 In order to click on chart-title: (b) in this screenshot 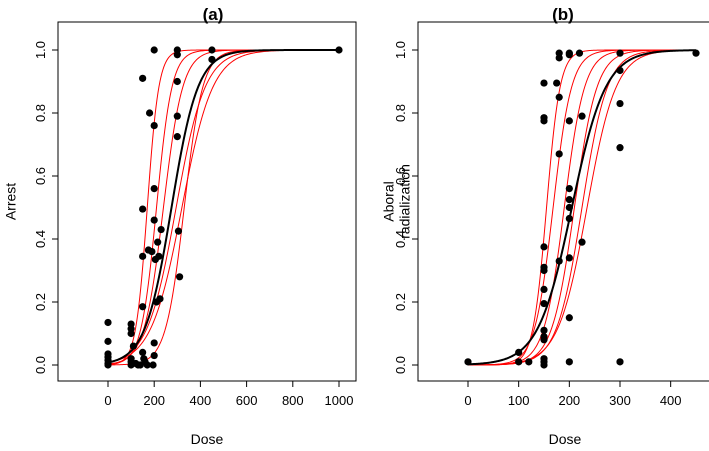, I will do `click(563, 14)`.